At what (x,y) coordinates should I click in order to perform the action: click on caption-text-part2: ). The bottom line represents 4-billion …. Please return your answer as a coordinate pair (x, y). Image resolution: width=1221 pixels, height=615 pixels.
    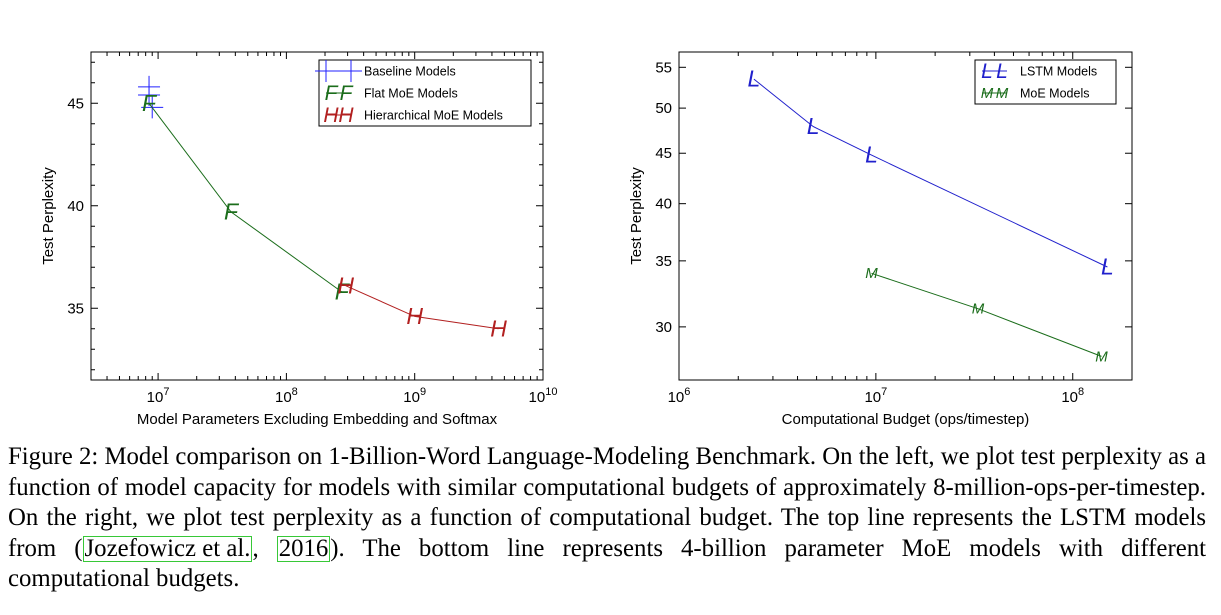
    Looking at the image, I should click on (607, 563).